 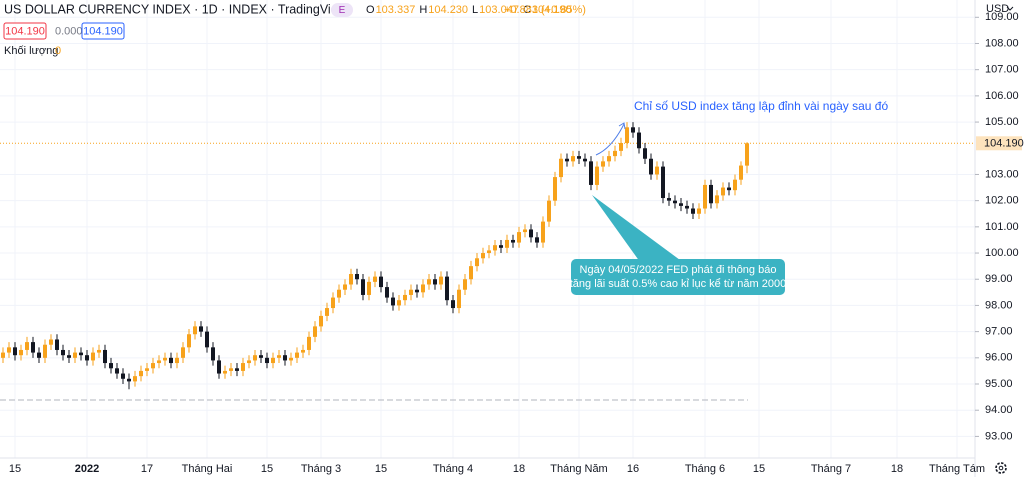 What do you see at coordinates (25, 31) in the screenshot?
I see `bid-box` at bounding box center [25, 31].